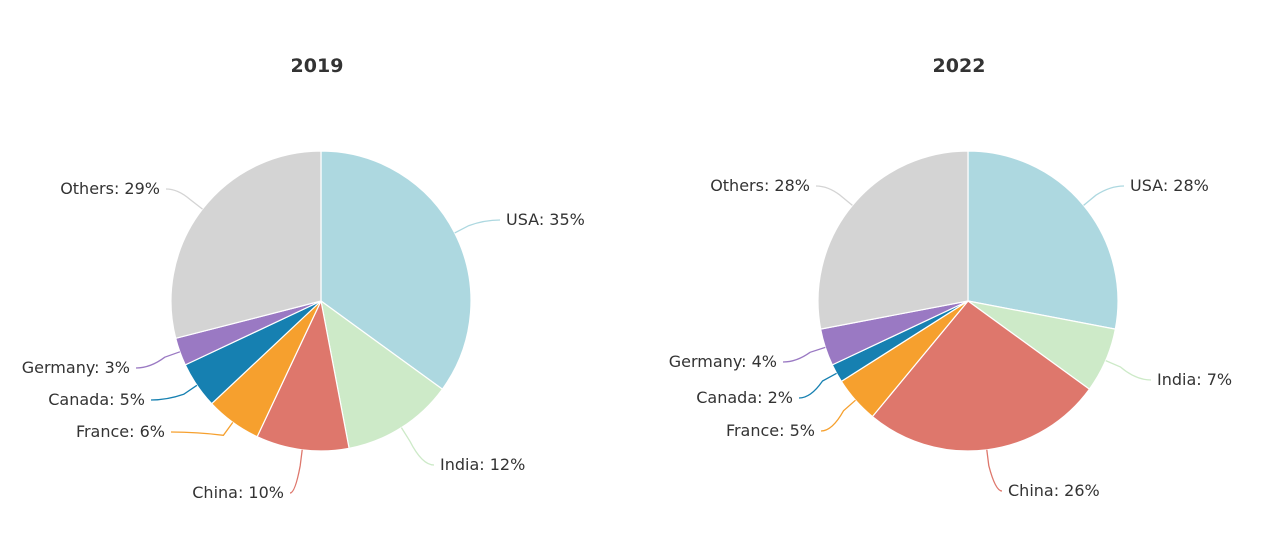 The image size is (1272, 542). Describe the element at coordinates (1104, 195) in the screenshot. I see `leader-line-usa-2022` at that location.